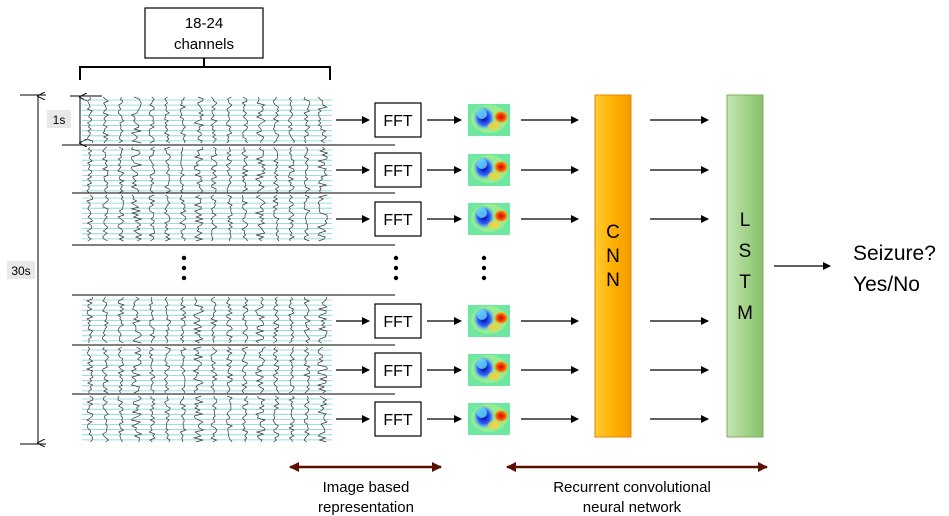 This screenshot has width=949, height=516. What do you see at coordinates (745, 282) in the screenshot?
I see `lstm-letter: T` at bounding box center [745, 282].